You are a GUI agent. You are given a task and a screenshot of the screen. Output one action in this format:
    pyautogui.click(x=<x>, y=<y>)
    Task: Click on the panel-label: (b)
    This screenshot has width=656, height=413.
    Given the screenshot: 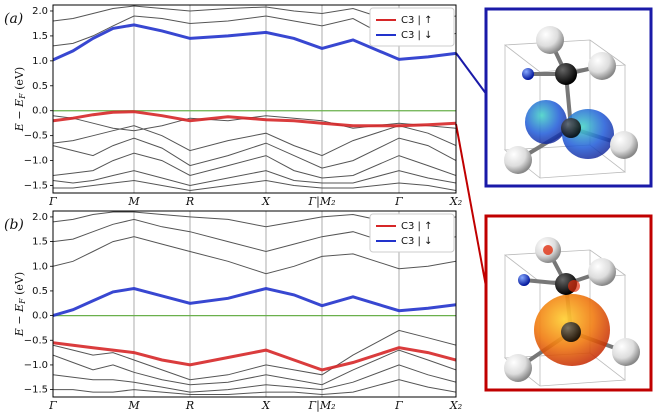 What is the action you would take?
    pyautogui.click(x=14, y=225)
    